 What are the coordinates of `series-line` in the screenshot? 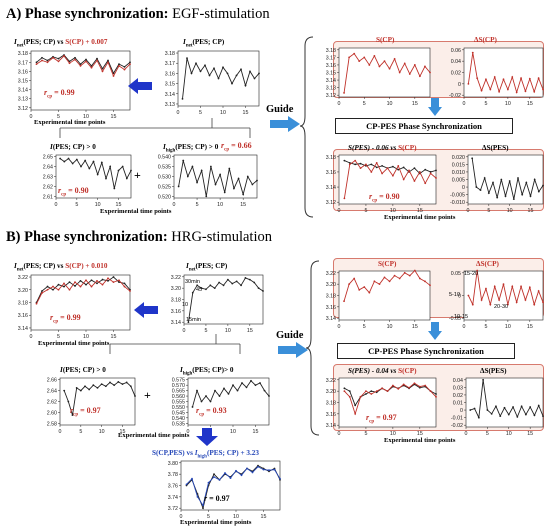 It's located at (218, 178).